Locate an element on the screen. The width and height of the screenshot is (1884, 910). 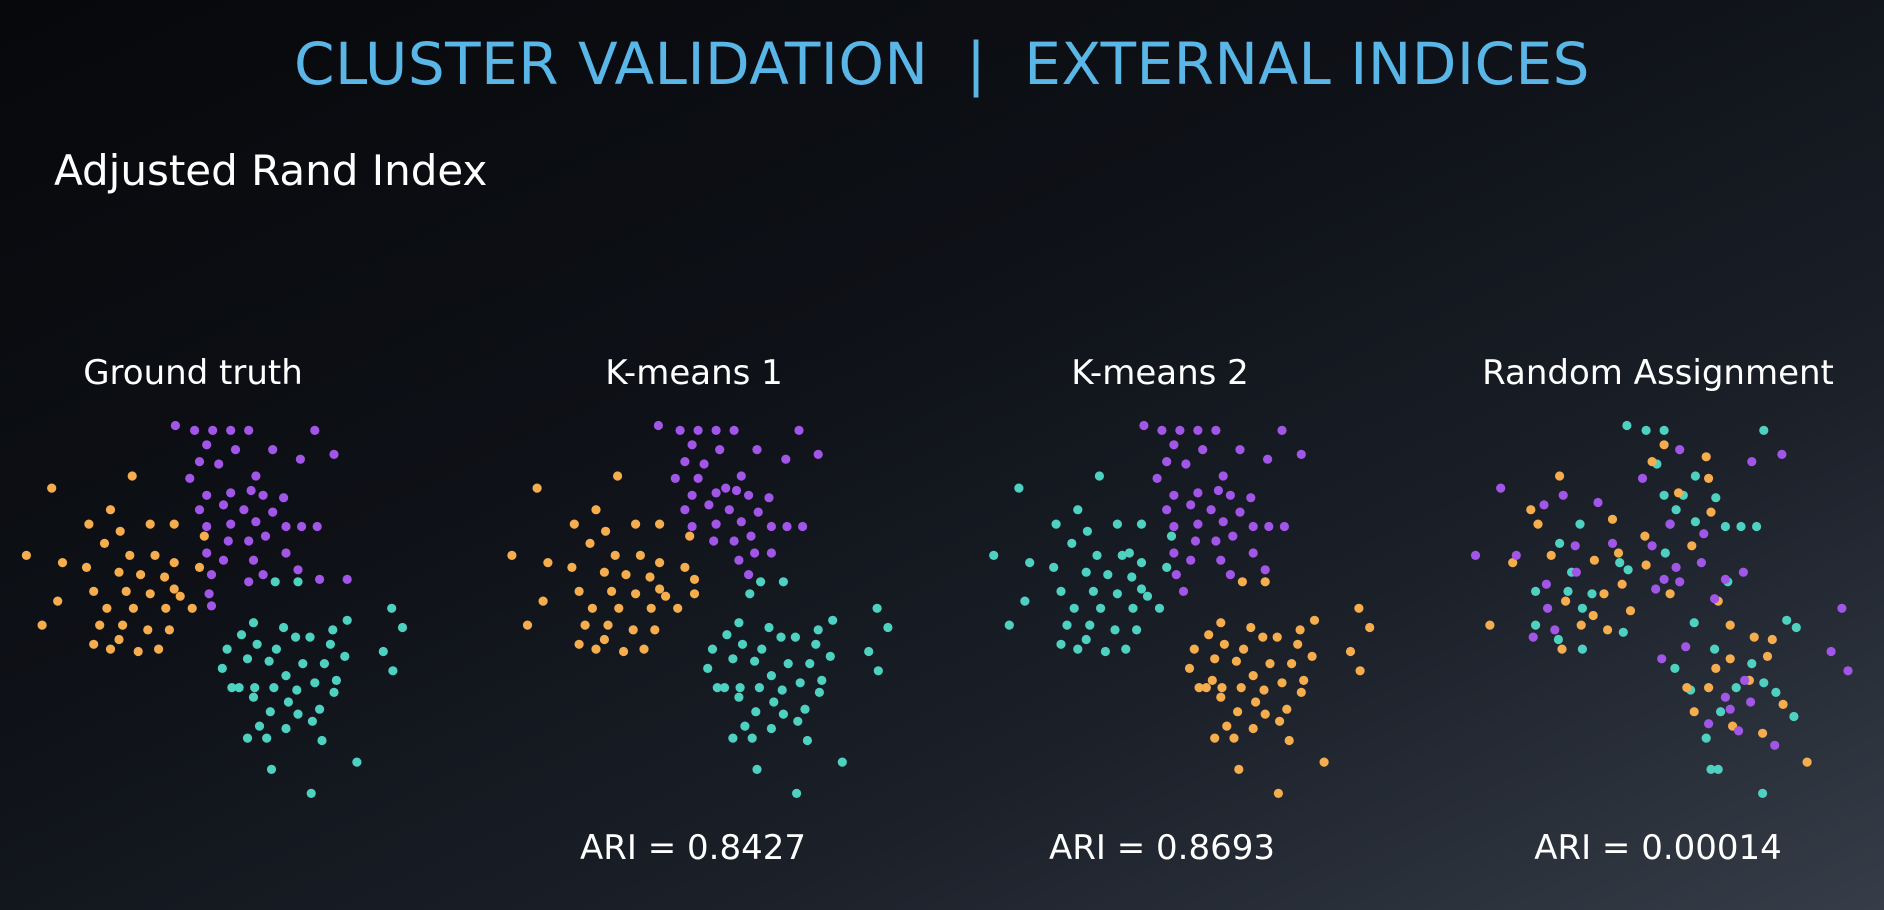
ari-label-kmeans-2: ARI = 0.8693 is located at coordinates (1162, 848).